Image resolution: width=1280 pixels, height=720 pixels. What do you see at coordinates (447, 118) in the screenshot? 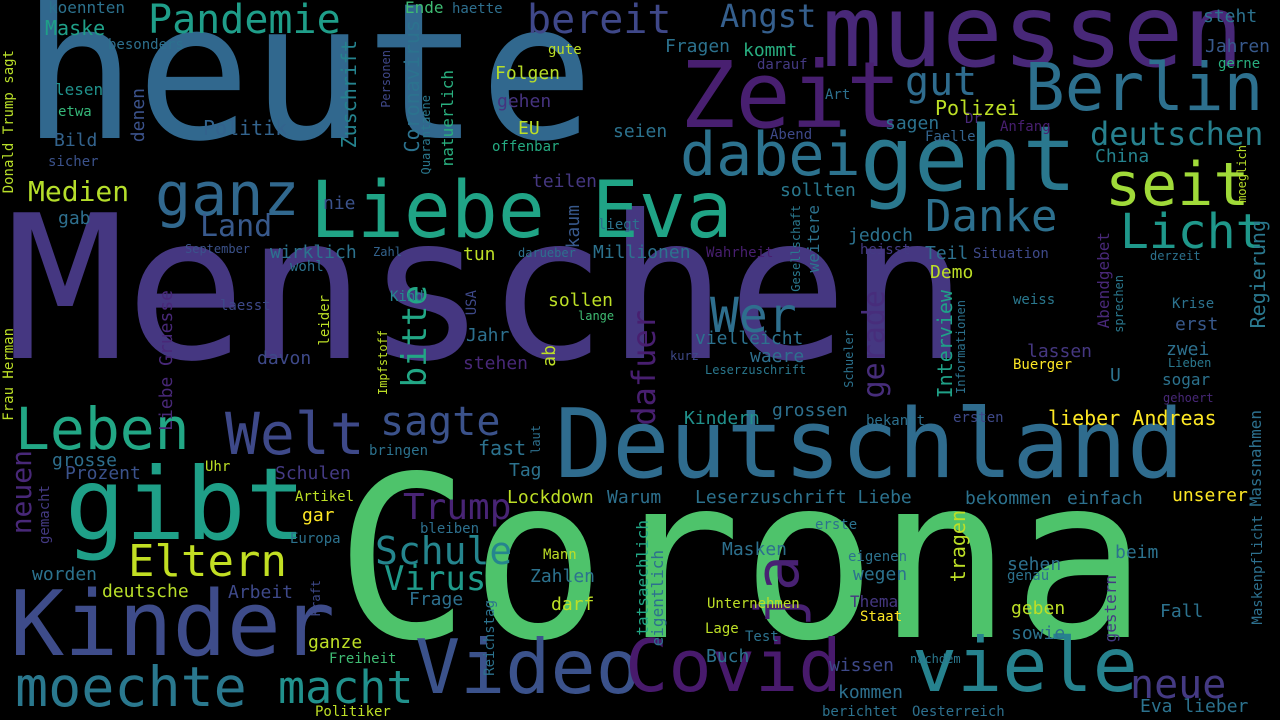
I see `word: natuerlich` at bounding box center [447, 118].